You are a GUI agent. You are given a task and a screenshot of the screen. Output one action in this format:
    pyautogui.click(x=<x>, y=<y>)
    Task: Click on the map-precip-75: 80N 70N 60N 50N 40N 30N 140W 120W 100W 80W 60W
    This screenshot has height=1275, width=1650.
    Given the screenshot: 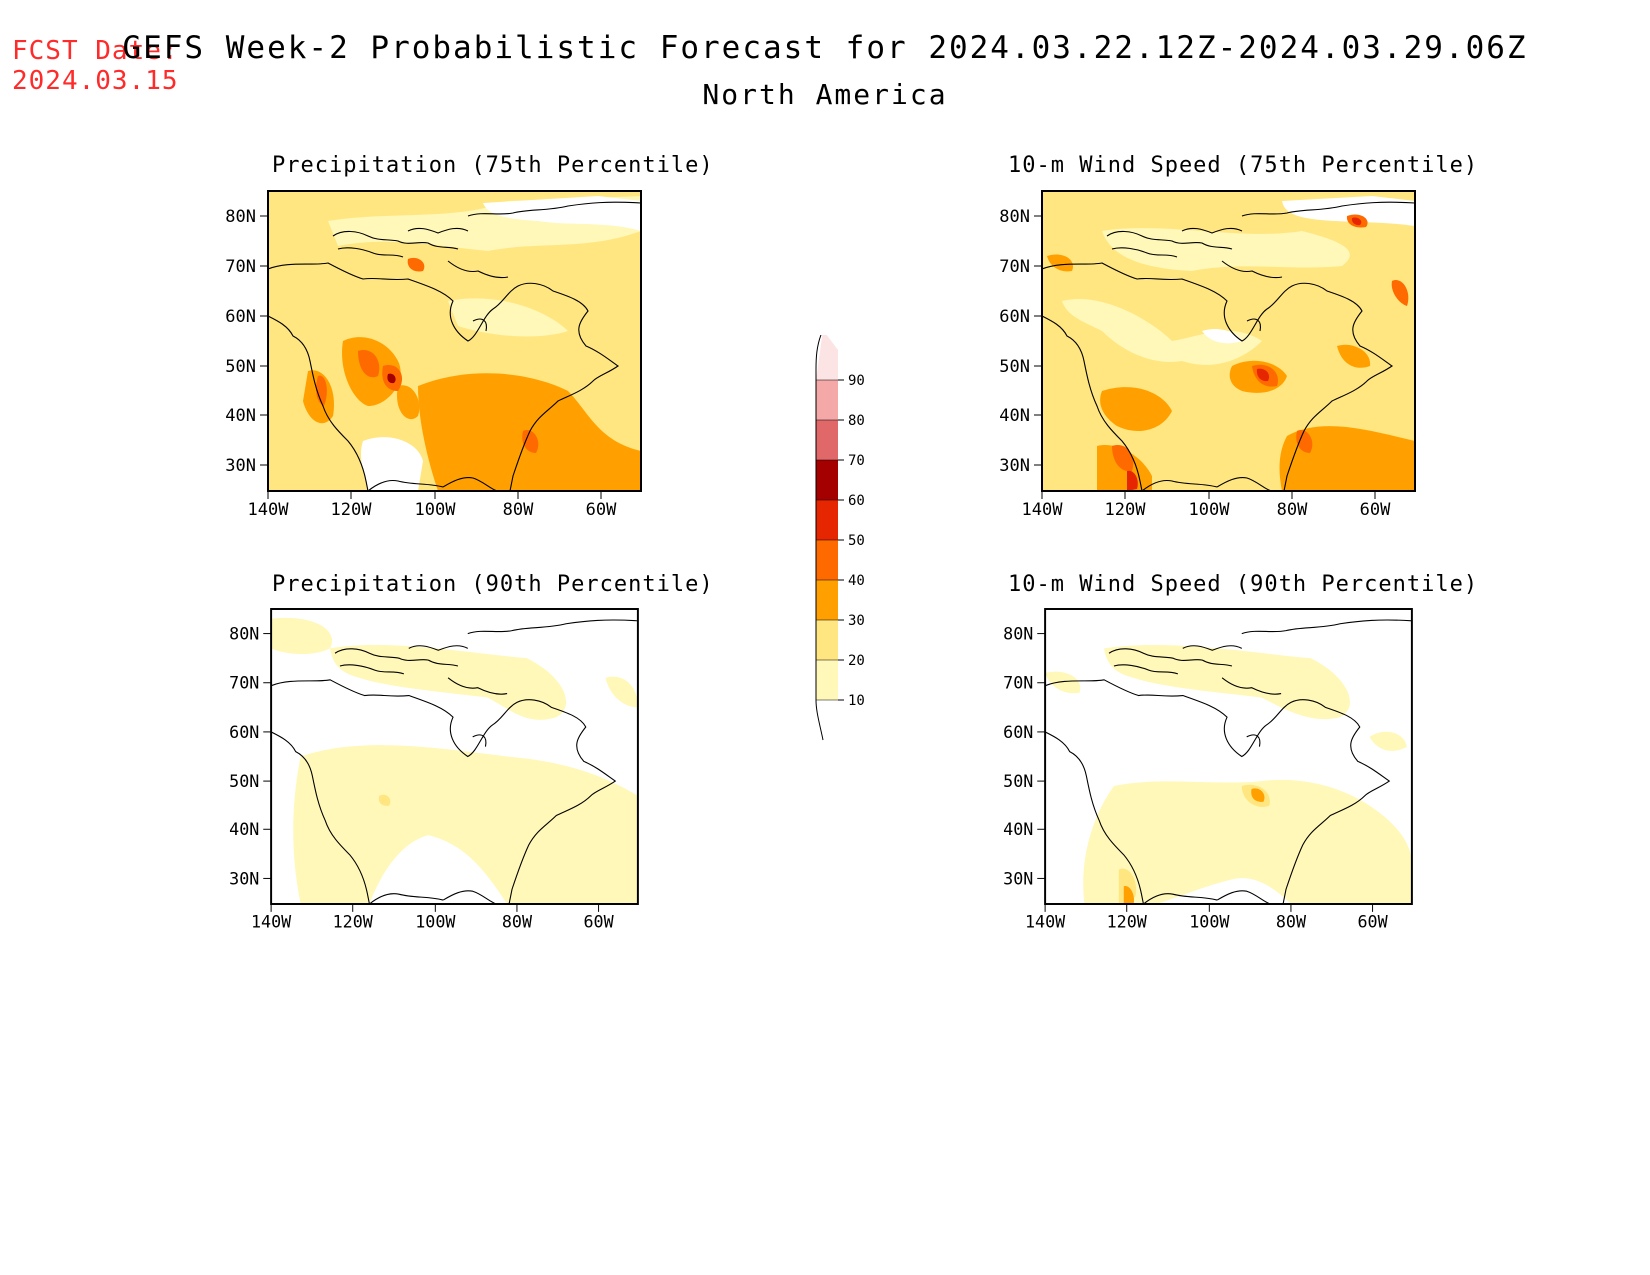 What is the action you would take?
    pyautogui.click(x=433, y=355)
    